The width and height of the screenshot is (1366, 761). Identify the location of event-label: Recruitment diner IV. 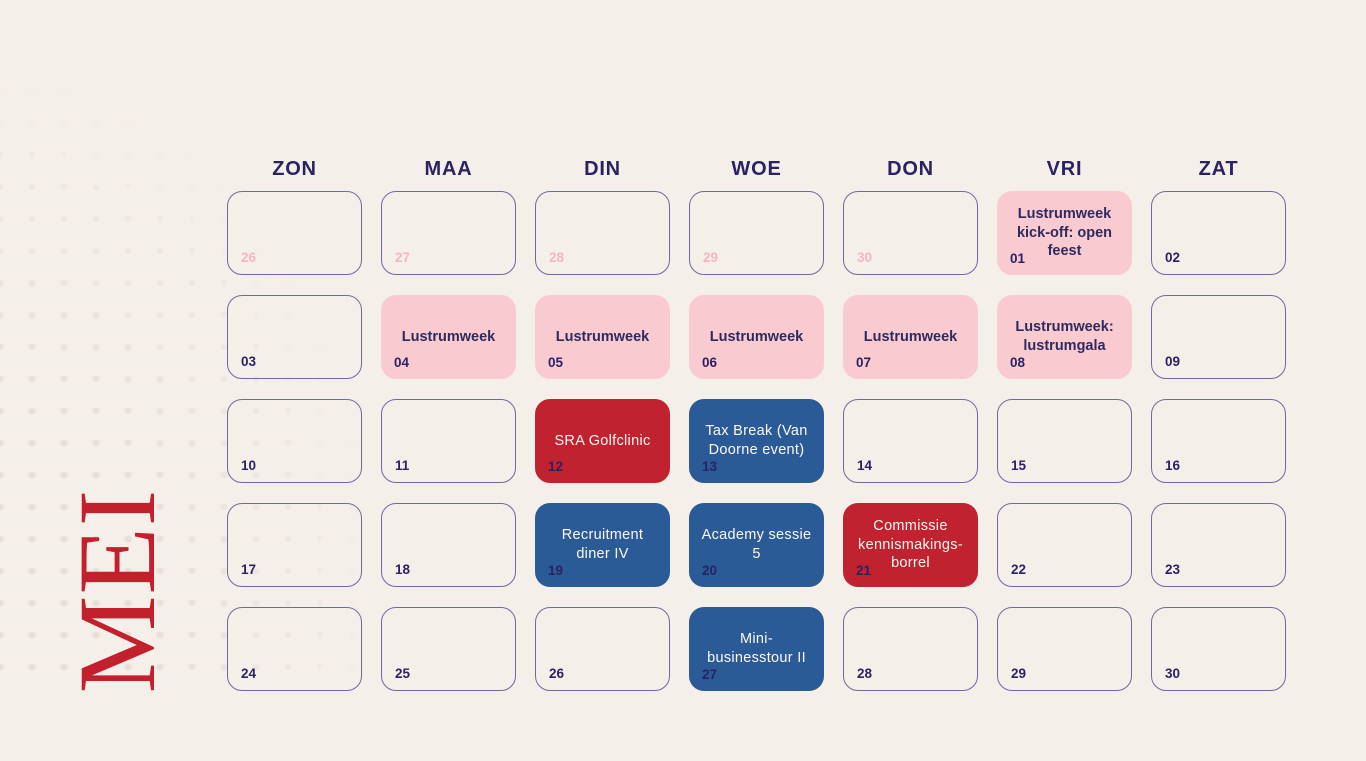
(602, 544).